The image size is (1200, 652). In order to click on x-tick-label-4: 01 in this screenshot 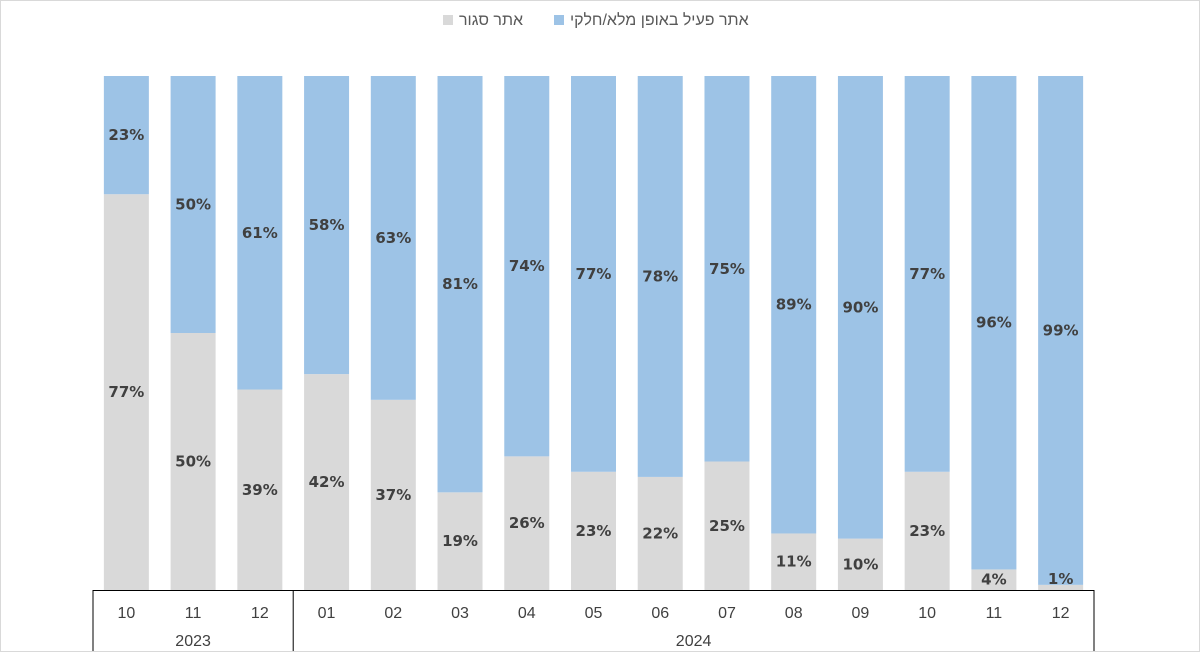, I will do `click(327, 613)`.